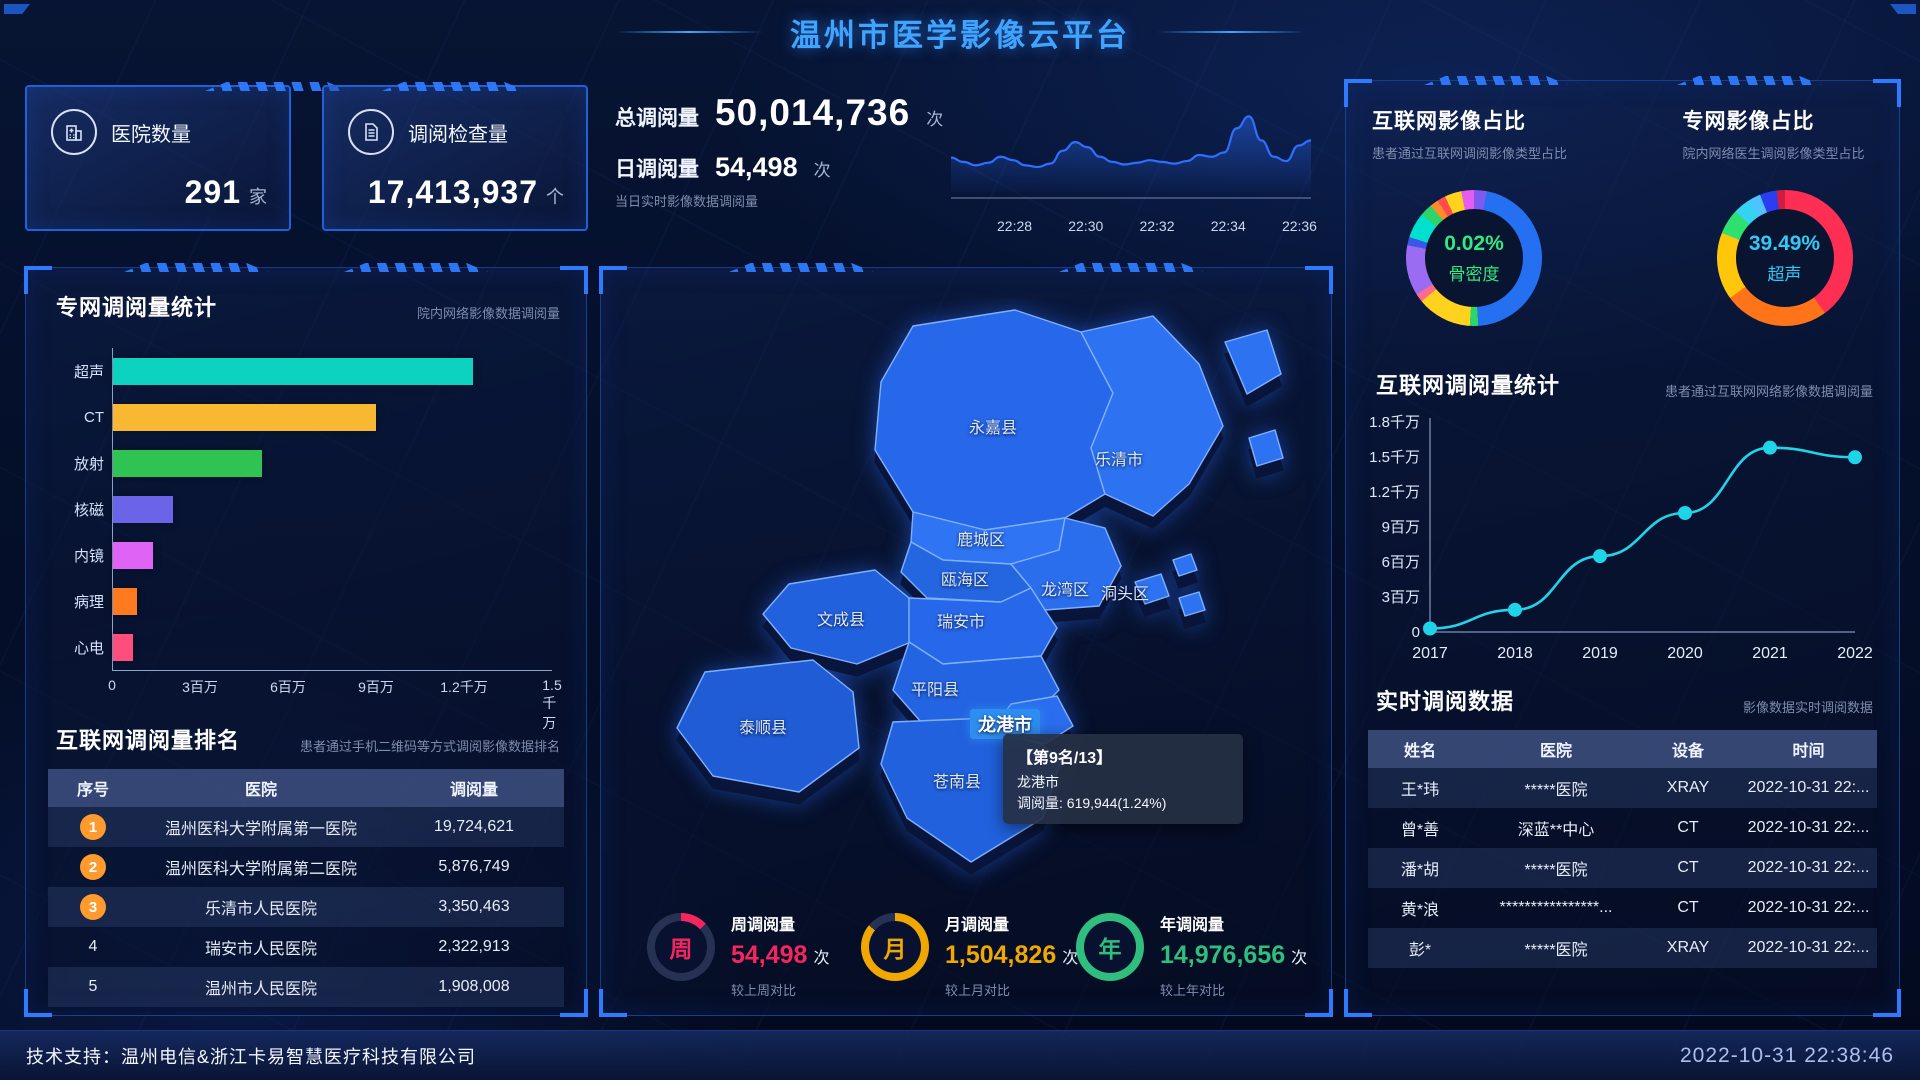 This screenshot has height=1080, width=1920. I want to click on gauge-label: 年调阅量, so click(1192, 925).